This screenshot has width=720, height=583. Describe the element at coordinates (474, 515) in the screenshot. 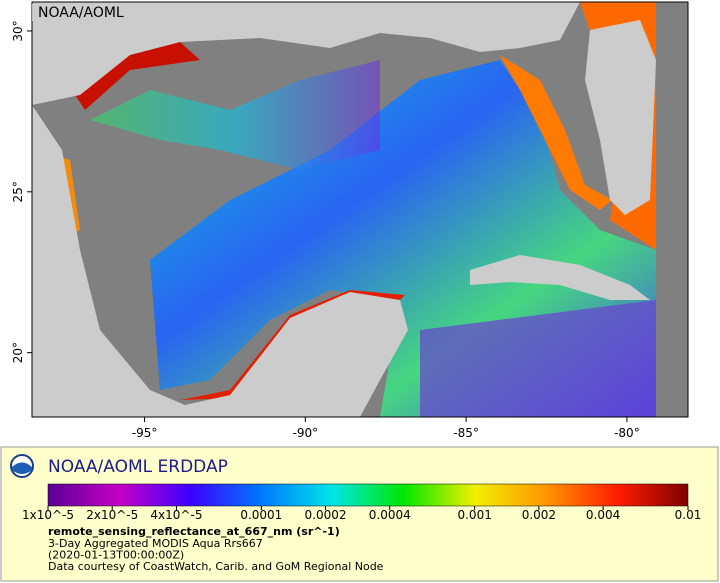

I see `colorbar-tick-label: 0.001` at that location.